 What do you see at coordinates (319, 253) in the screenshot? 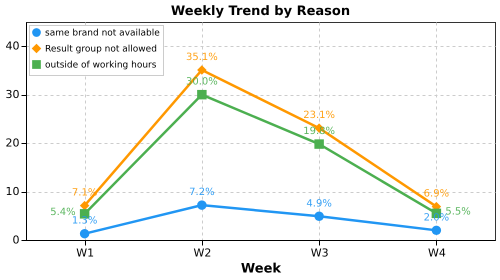
I see `x-tick-label: W3` at bounding box center [319, 253].